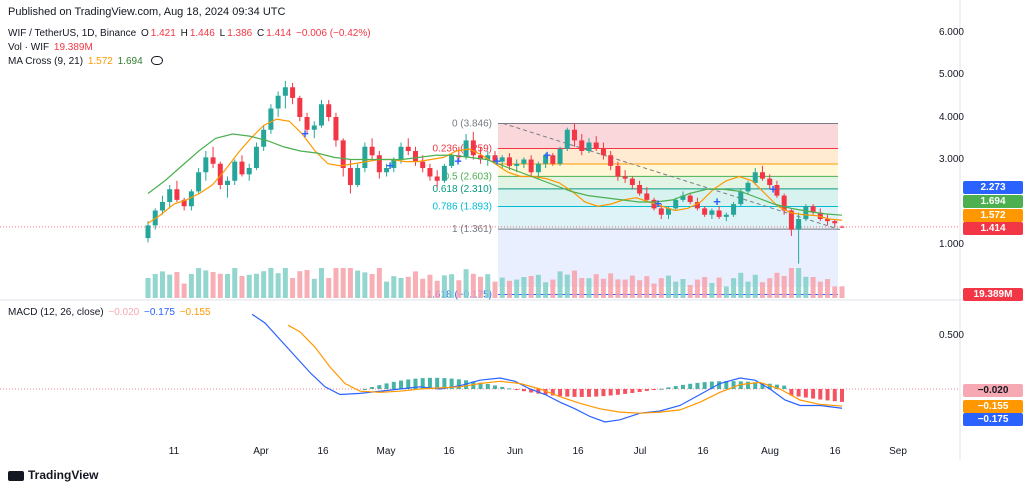 This screenshot has height=488, width=1024. What do you see at coordinates (86, 61) in the screenshot?
I see `ma-cross-legend: MA Cross (9, 21) 1.572 1.694` at bounding box center [86, 61].